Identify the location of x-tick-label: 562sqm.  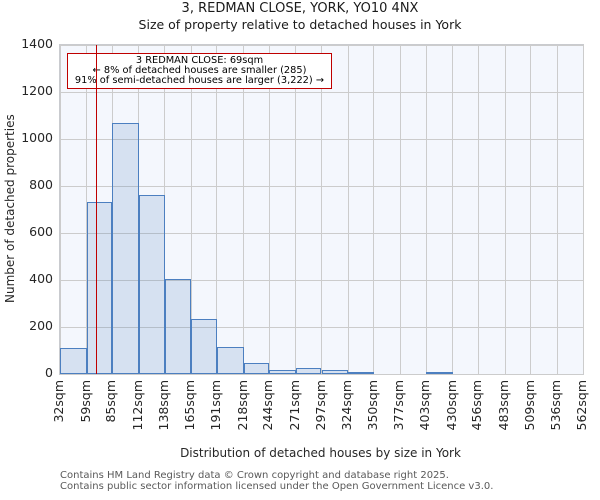
(581, 405).